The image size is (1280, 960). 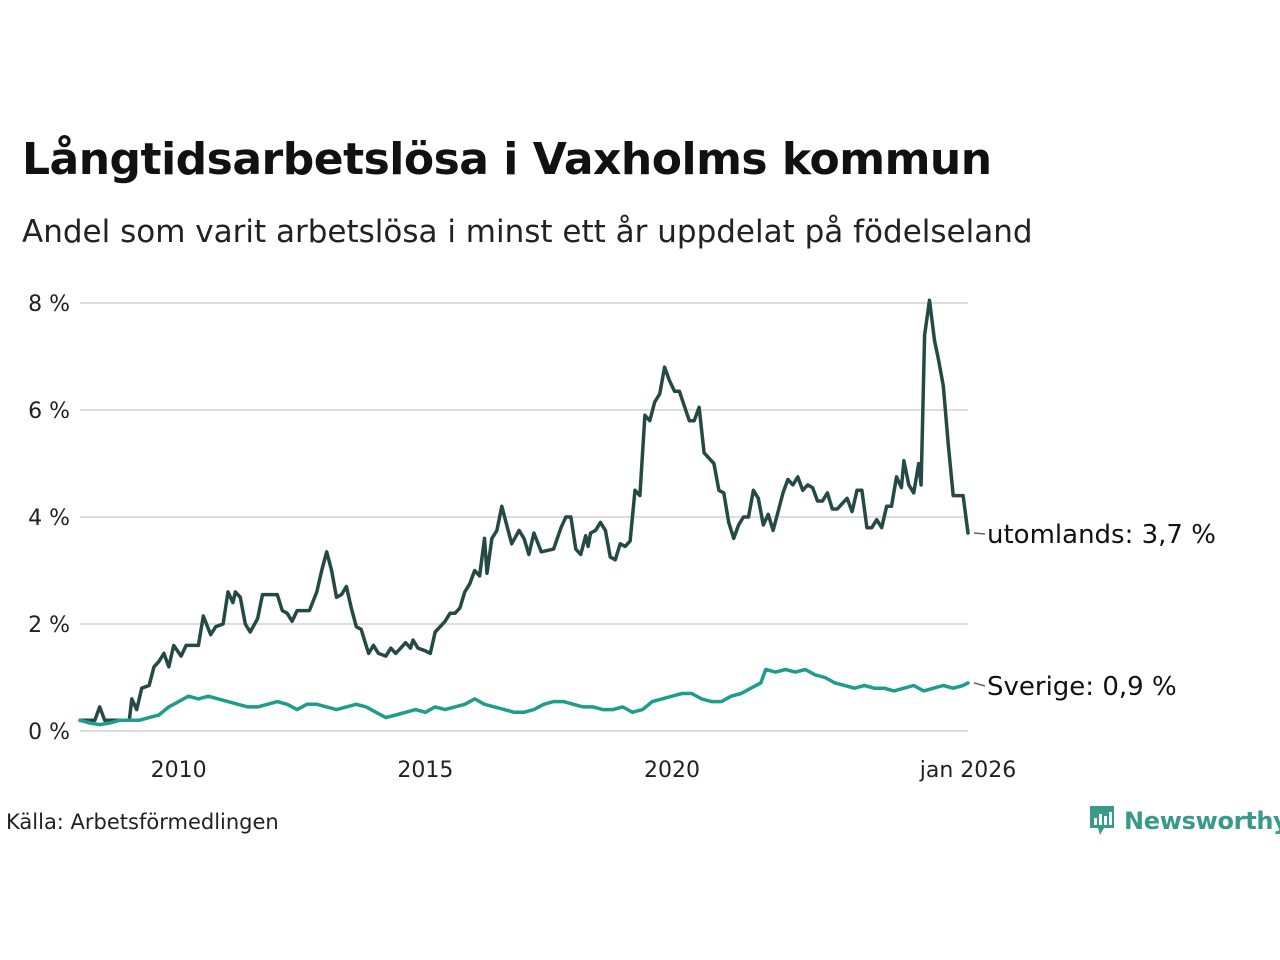 I want to click on brand-logo: Newsworthy, so click(x=1184, y=821).